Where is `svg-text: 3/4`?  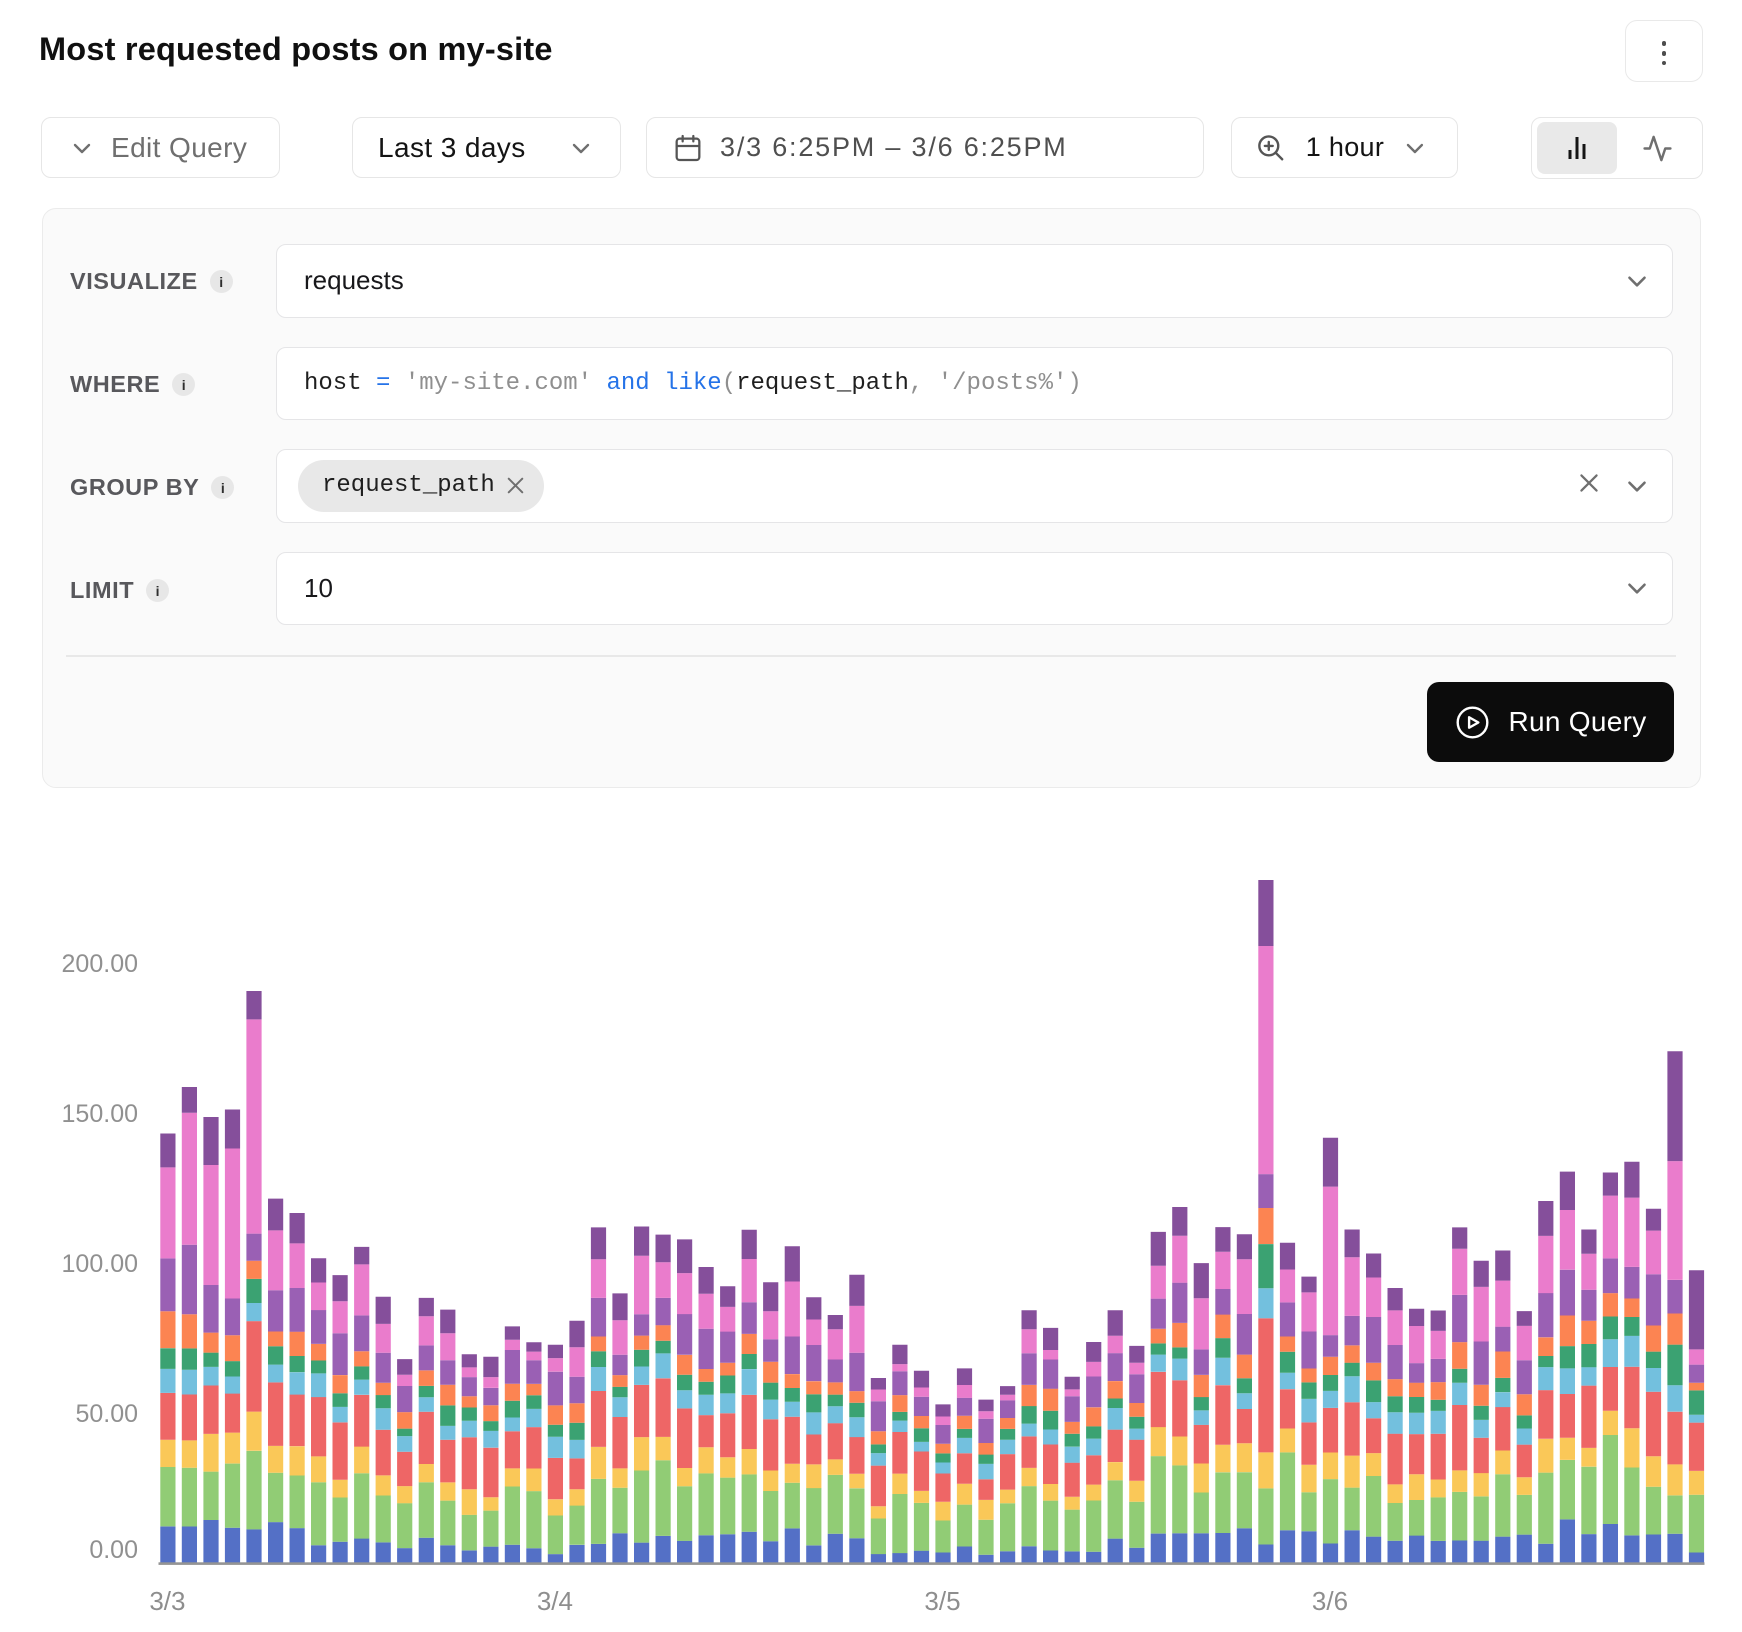 svg-text: 3/4 is located at coordinates (555, 1601).